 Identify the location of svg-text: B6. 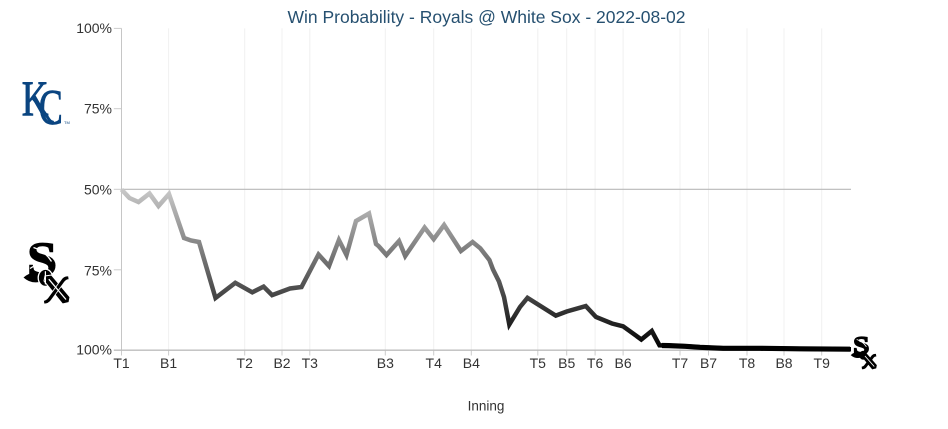
(623, 363).